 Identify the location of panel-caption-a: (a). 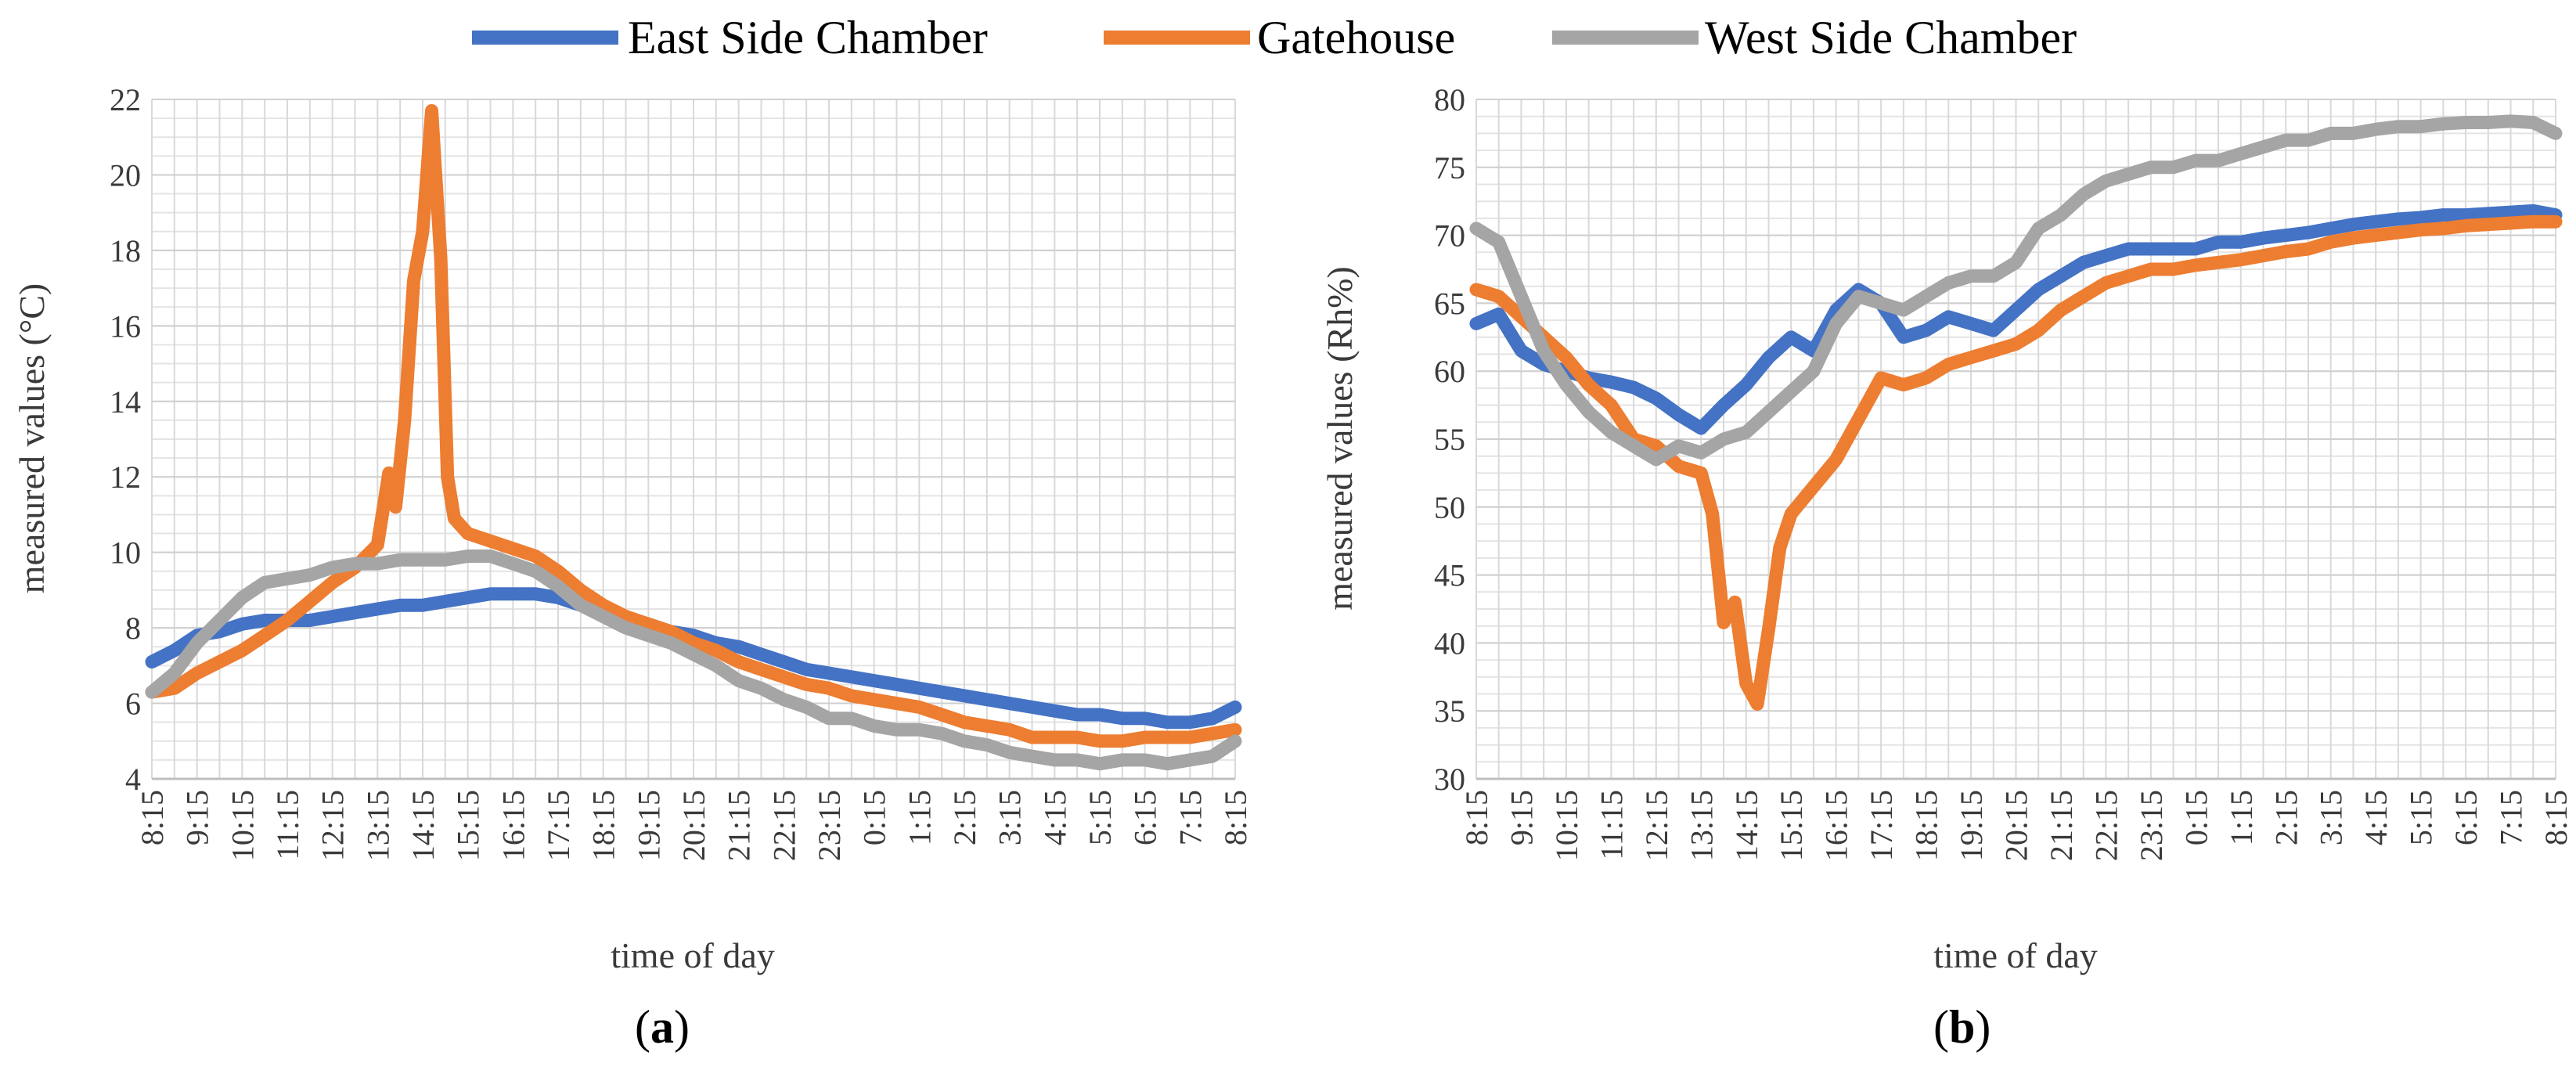
(662, 1027).